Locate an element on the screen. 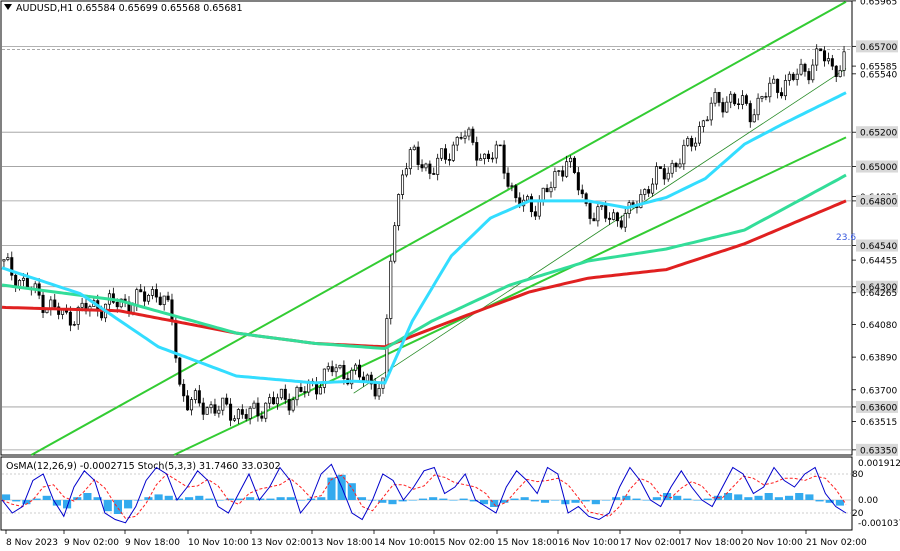 The height and width of the screenshot is (551, 900). dropdown-triangle-icon is located at coordinates (8, 7).